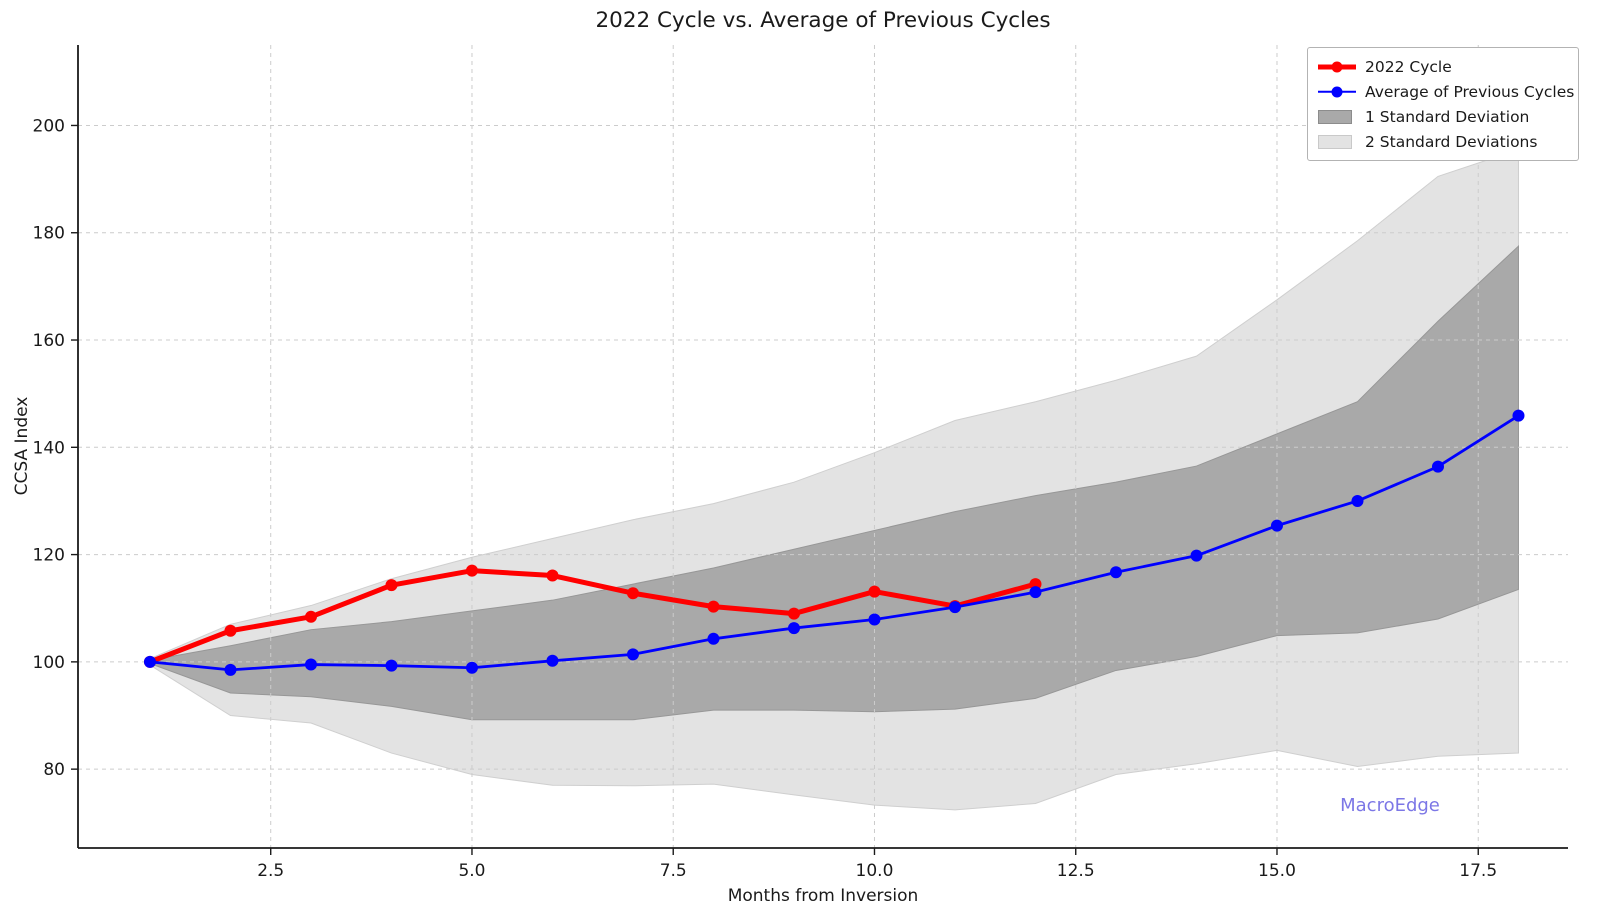  What do you see at coordinates (1076, 871) in the screenshot?
I see `x-tick-label: 12.5` at bounding box center [1076, 871].